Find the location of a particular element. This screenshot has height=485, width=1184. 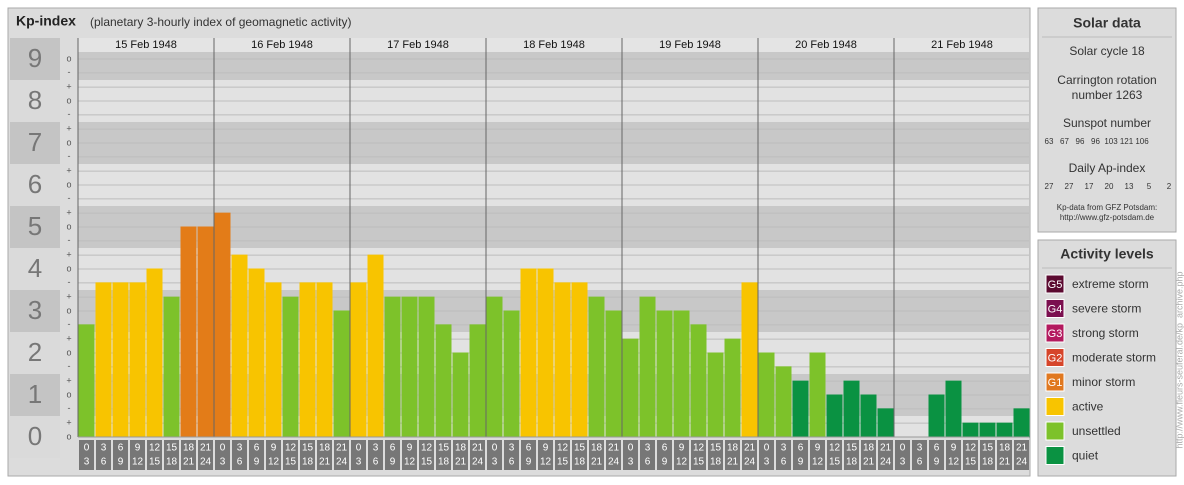

legend-swatch is located at coordinates (1055, 406).